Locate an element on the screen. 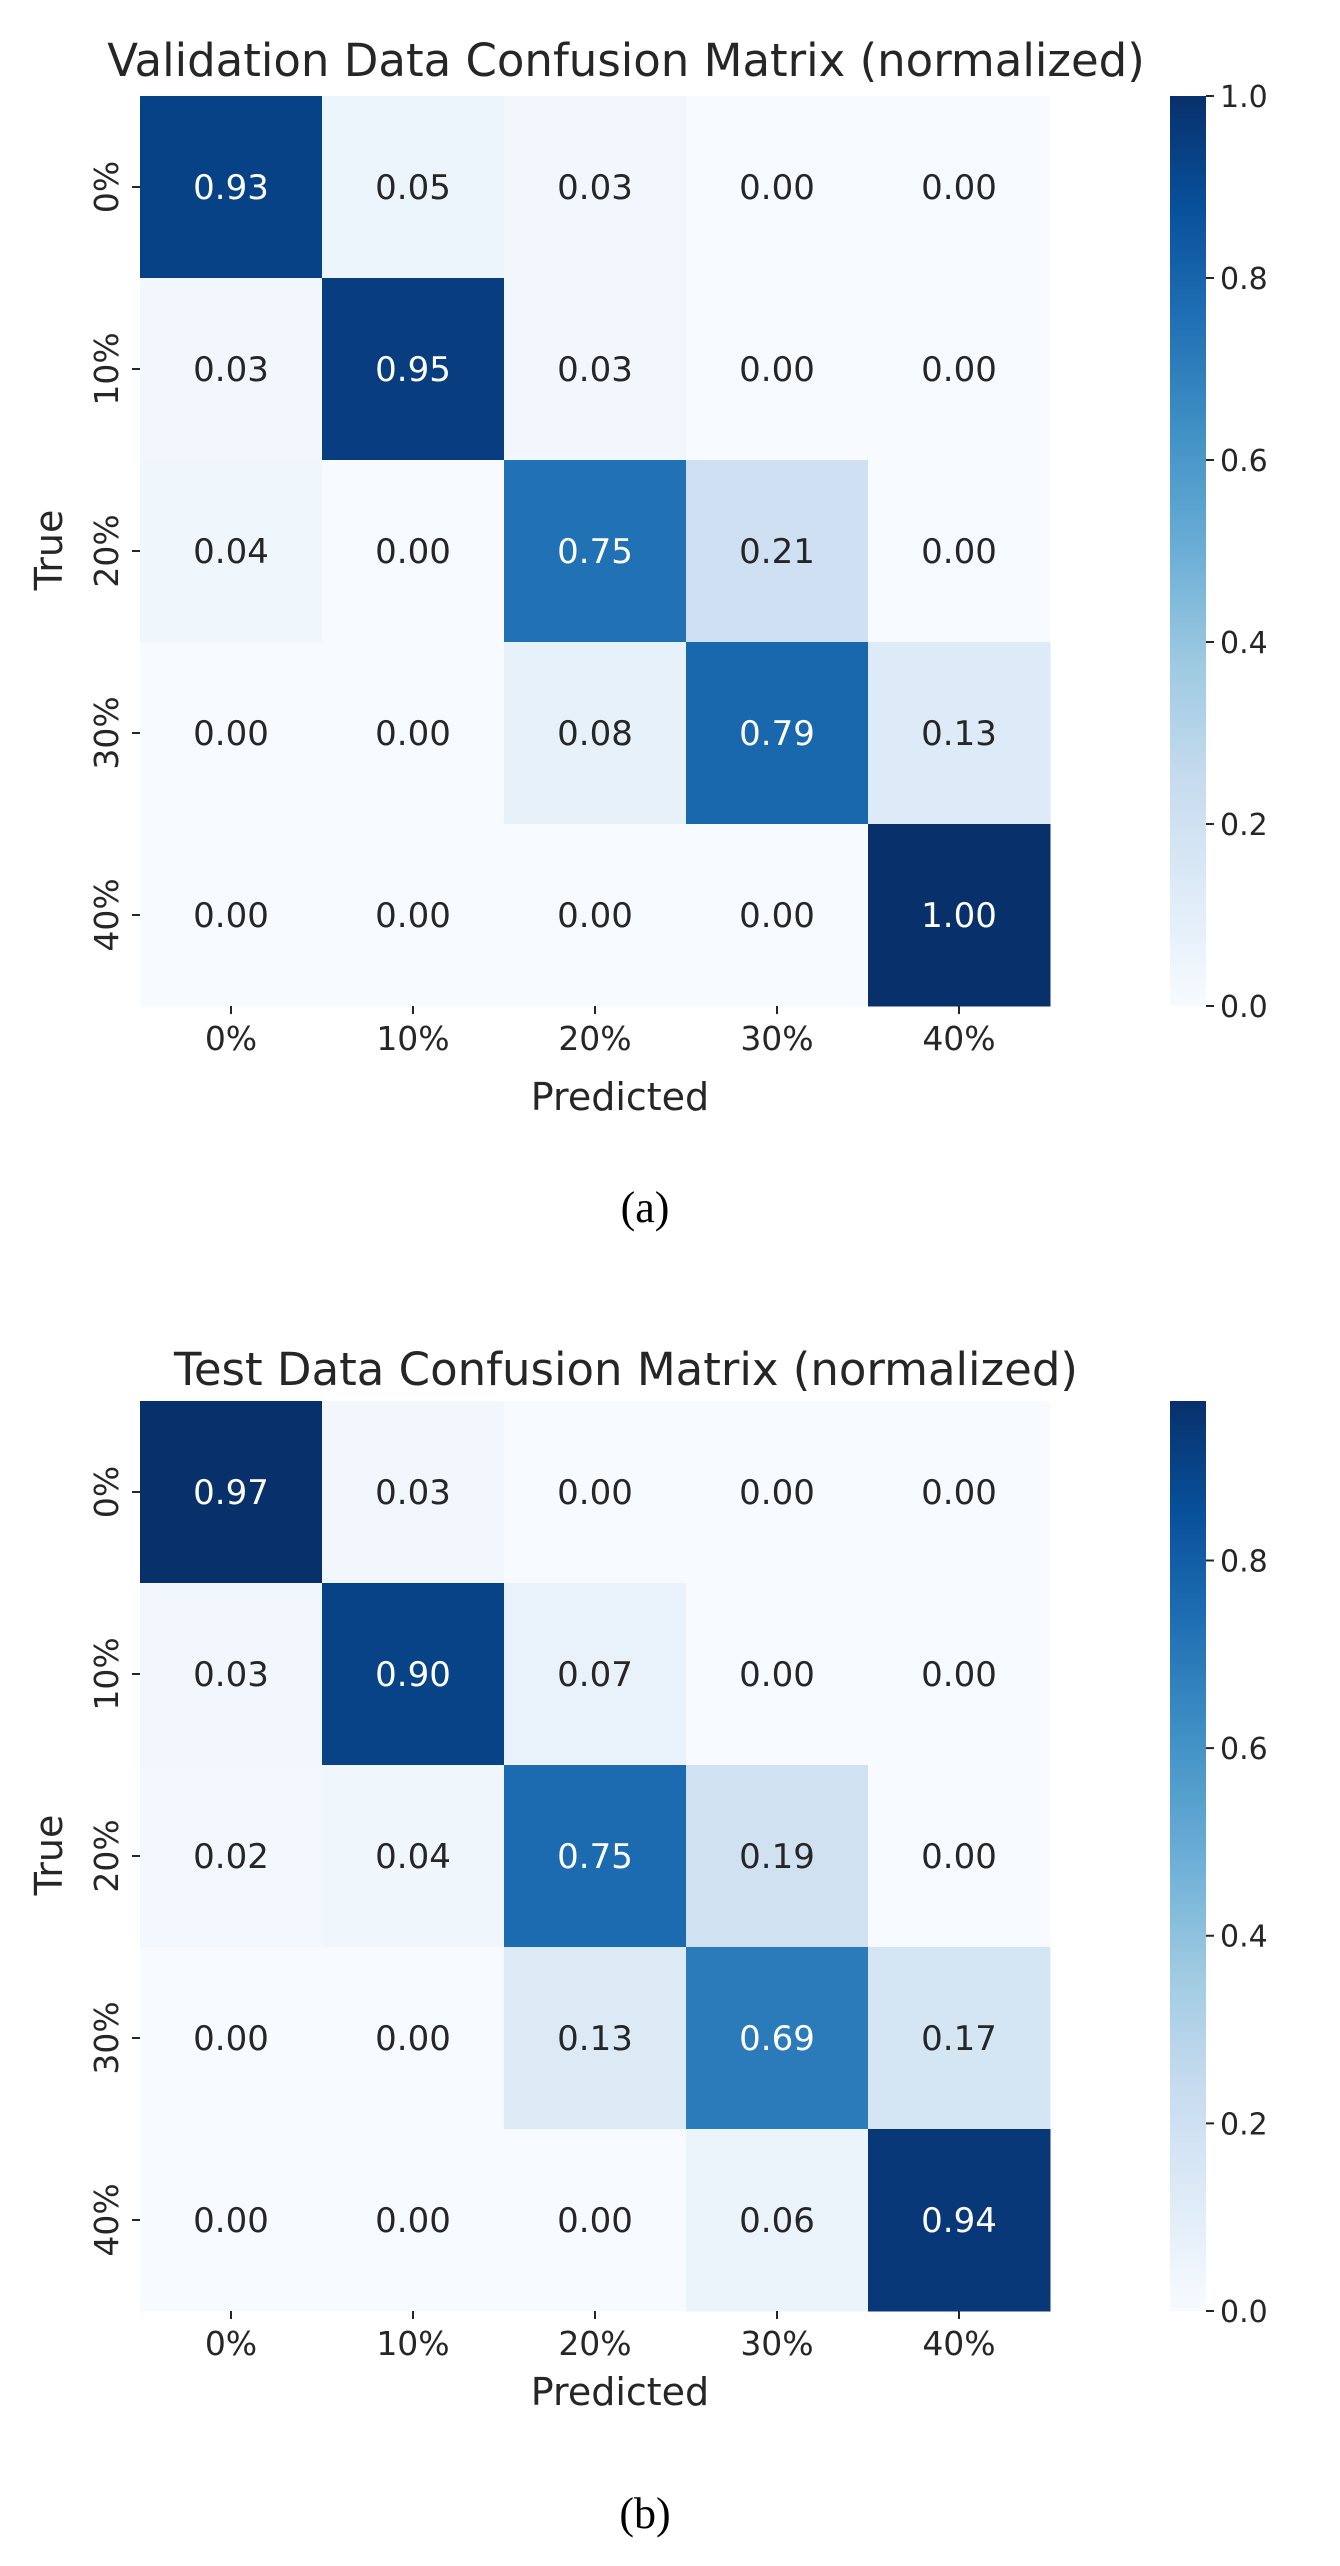 This screenshot has width=1340, height=2566. panel-caption: (a) is located at coordinates (645, 1207).